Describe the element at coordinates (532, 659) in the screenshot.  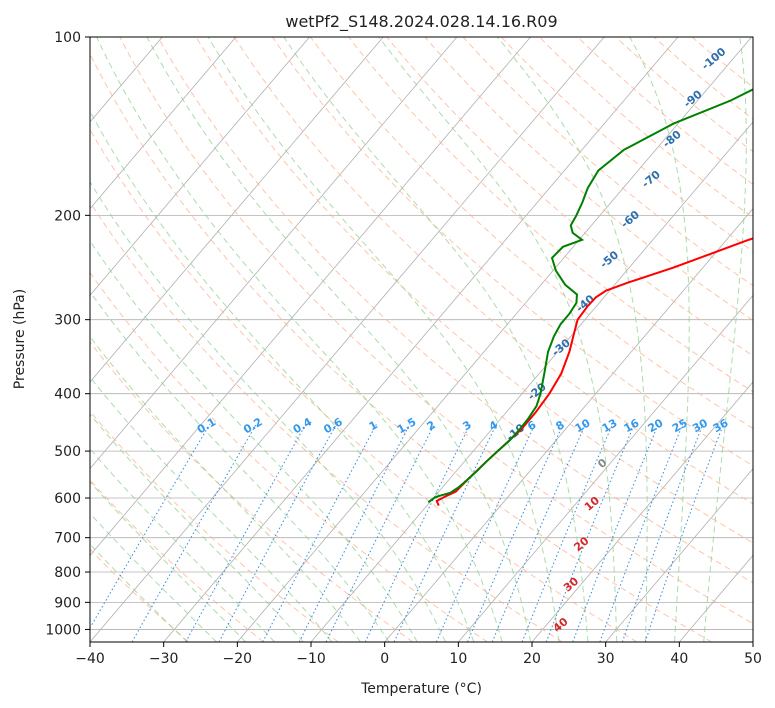
I see `x-tick-label: 20` at that location.